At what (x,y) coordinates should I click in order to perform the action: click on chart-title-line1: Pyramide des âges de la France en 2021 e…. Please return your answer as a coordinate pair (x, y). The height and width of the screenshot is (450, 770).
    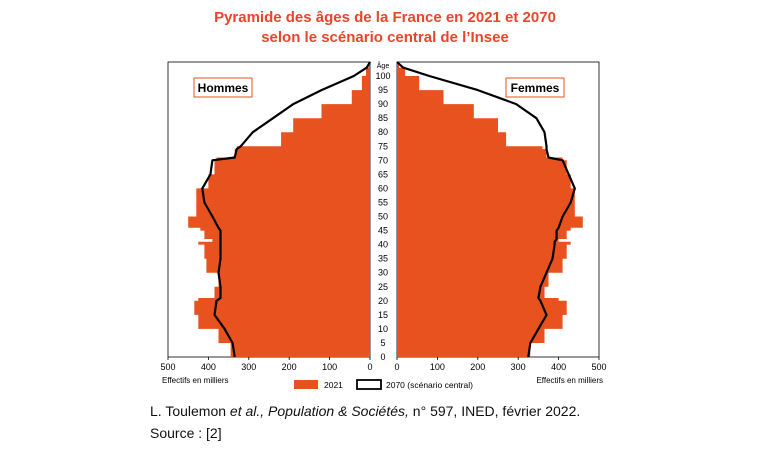
    Looking at the image, I should click on (385, 17).